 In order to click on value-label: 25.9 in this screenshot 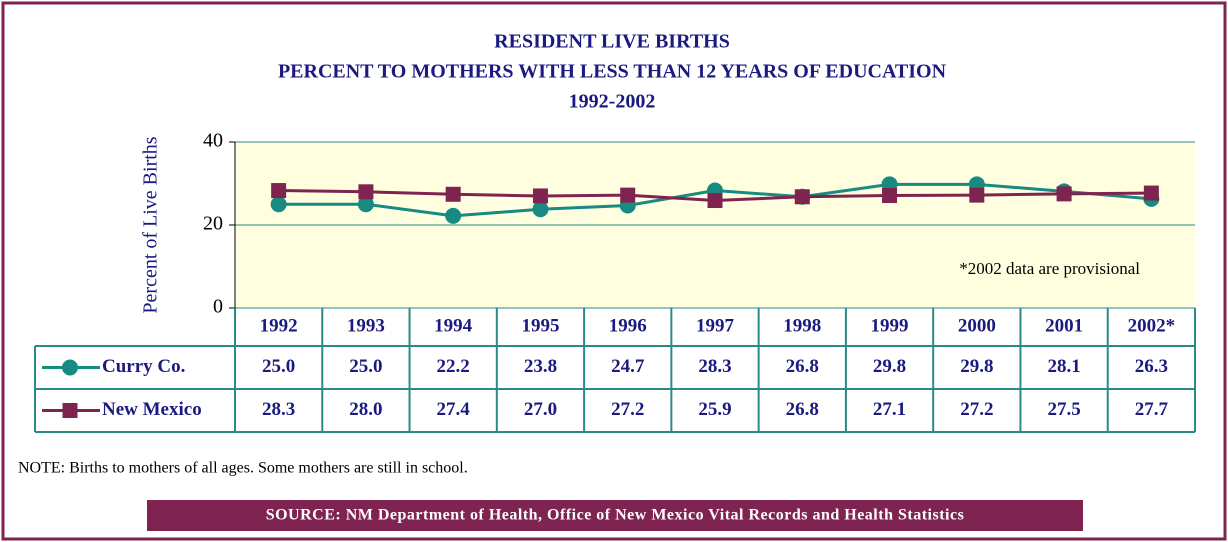, I will do `click(714, 409)`.